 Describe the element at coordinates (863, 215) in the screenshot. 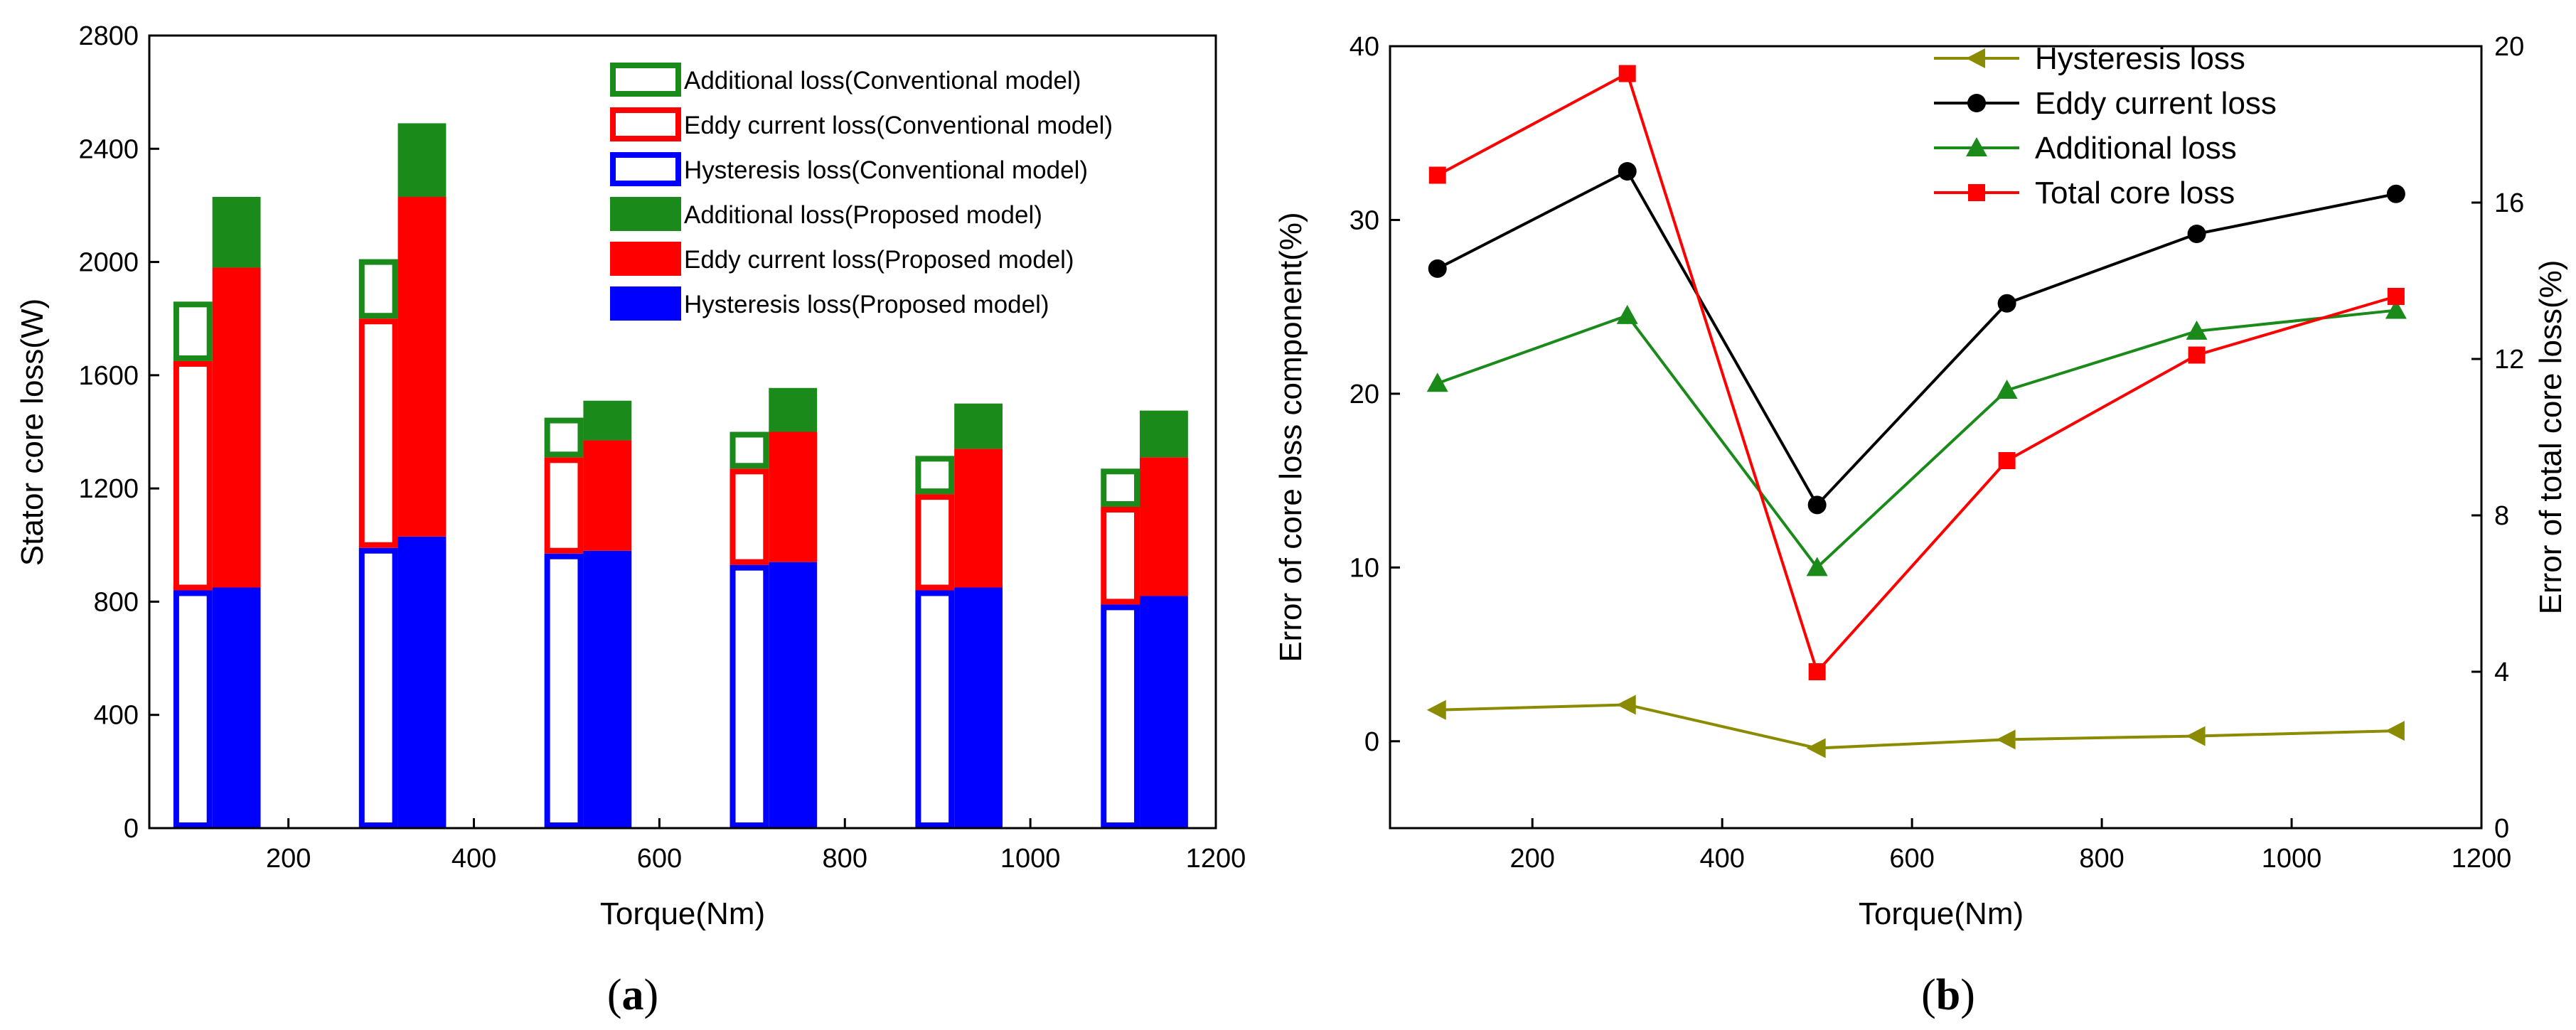

I see `a-legend-label: Additional loss(Proposed model)` at that location.